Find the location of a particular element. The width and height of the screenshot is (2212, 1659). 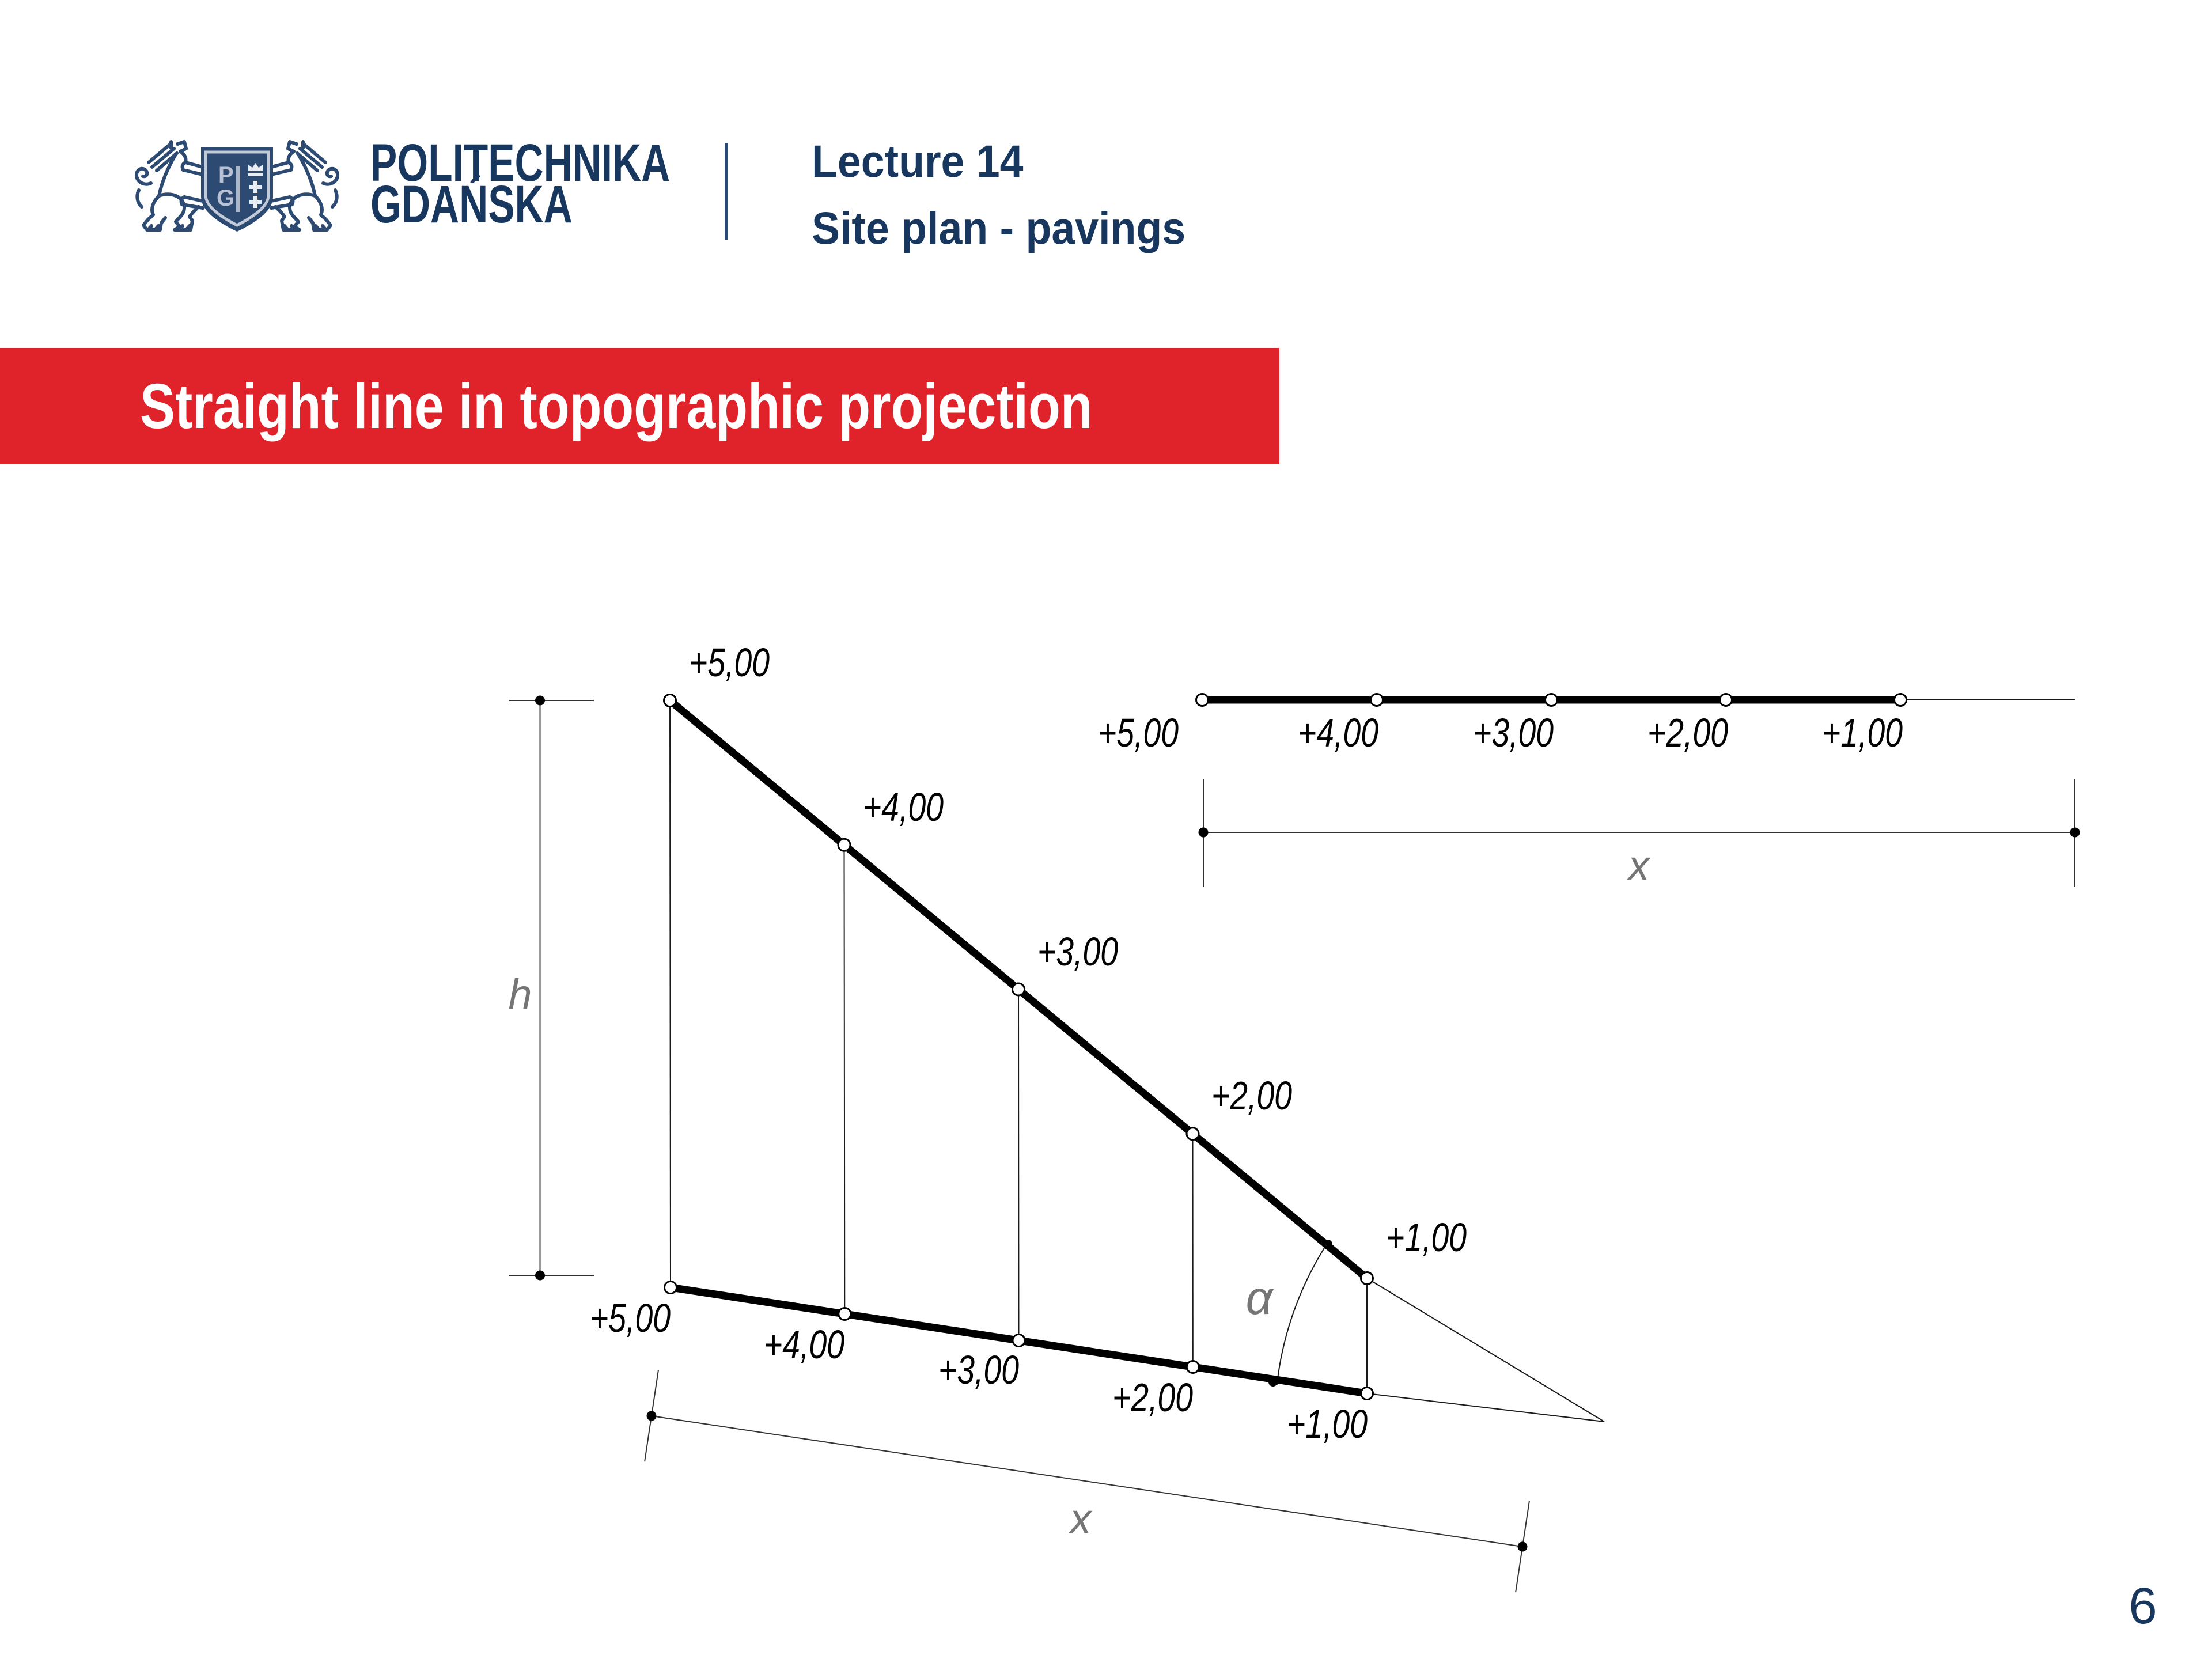

svg-text: α is located at coordinates (1260, 1298).